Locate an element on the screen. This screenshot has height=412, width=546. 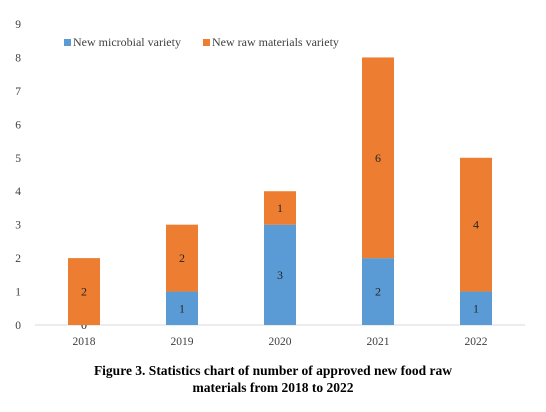
x-tick-label: 2021 is located at coordinates (378, 342).